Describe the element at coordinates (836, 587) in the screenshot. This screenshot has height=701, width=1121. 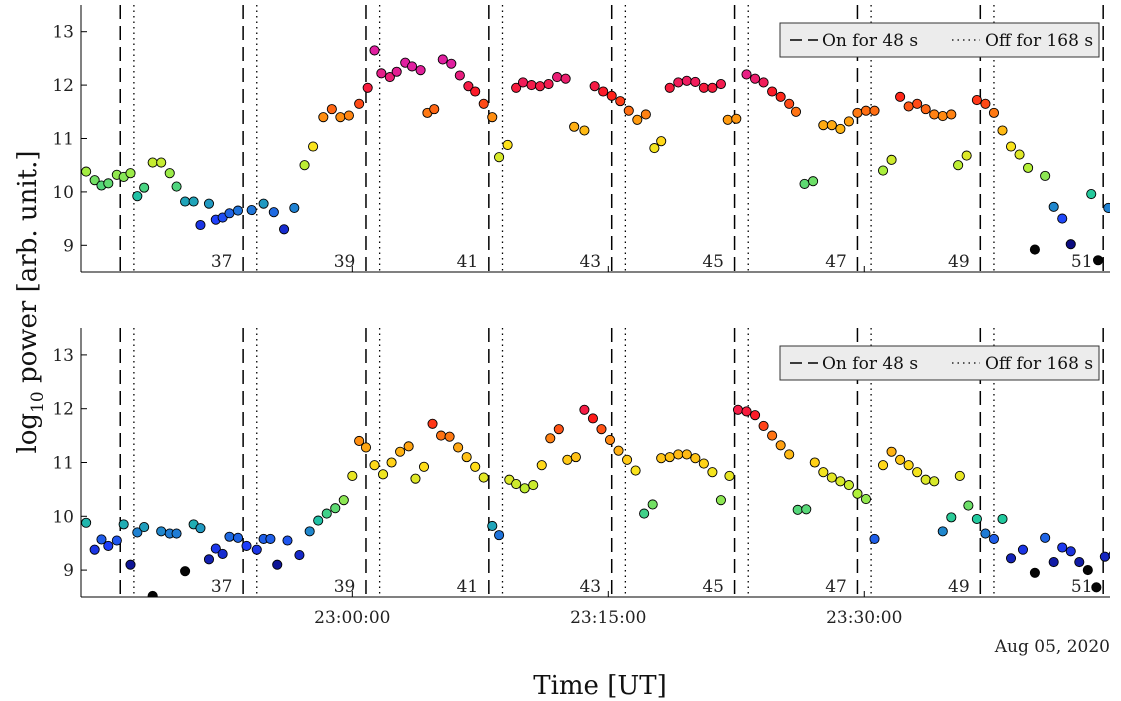
I see `stage-label: 47` at that location.